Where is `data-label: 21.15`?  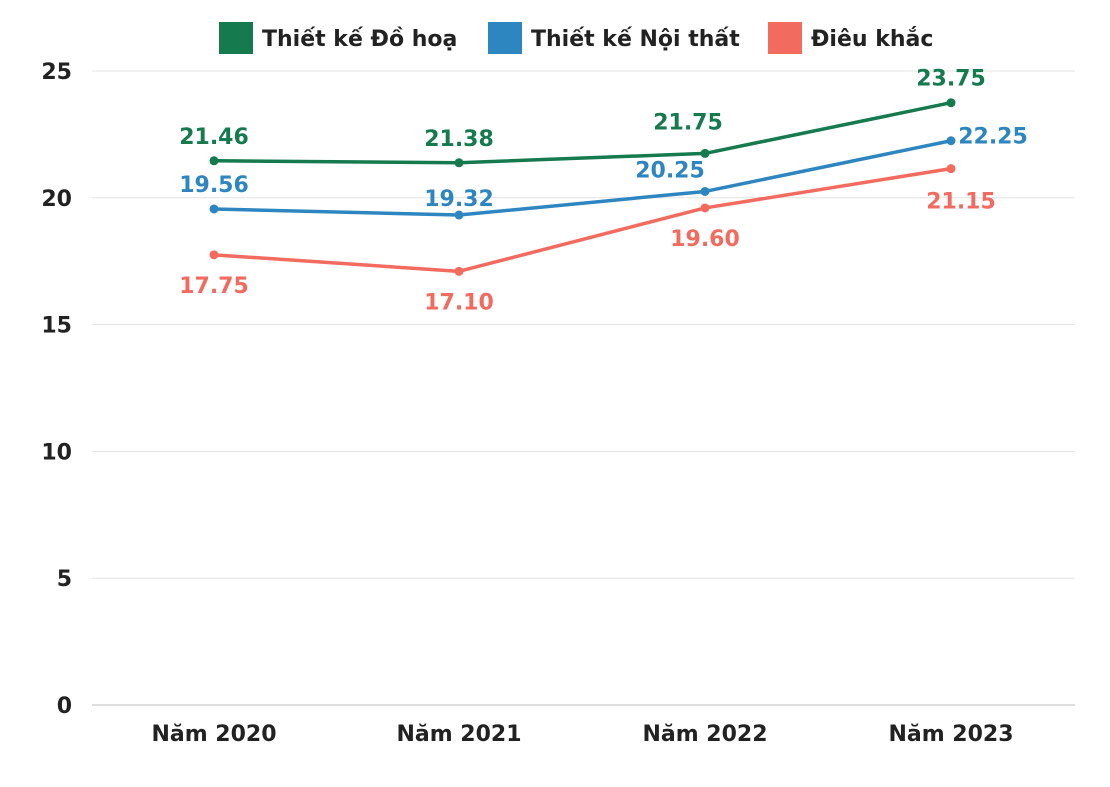 data-label: 21.15 is located at coordinates (961, 202).